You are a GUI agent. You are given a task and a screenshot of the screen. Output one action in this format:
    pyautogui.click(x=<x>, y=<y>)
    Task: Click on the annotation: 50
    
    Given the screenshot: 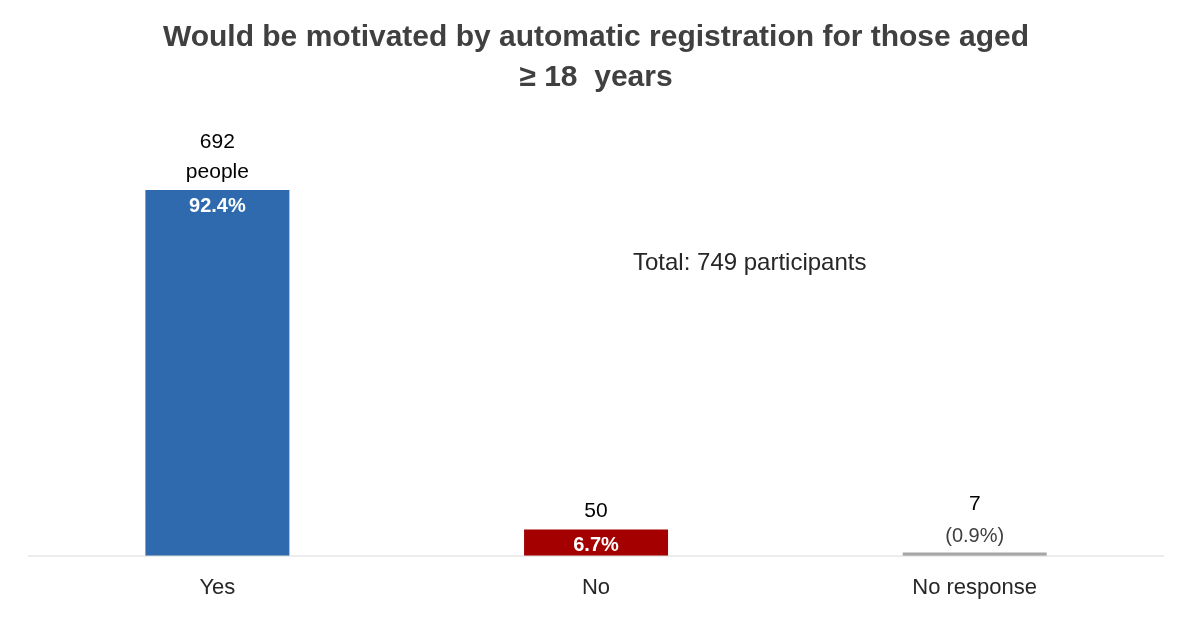 What is the action you would take?
    pyautogui.click(x=596, y=510)
    